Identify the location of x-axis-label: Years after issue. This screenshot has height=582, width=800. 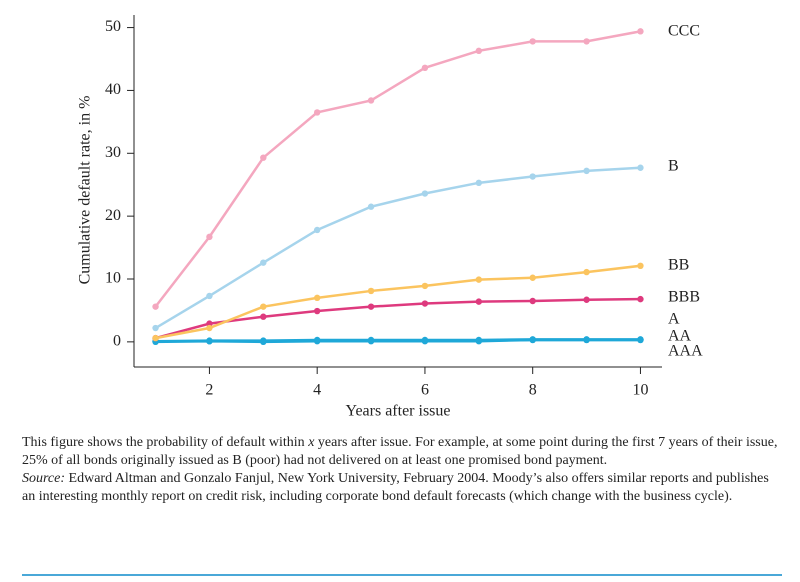
(397, 411).